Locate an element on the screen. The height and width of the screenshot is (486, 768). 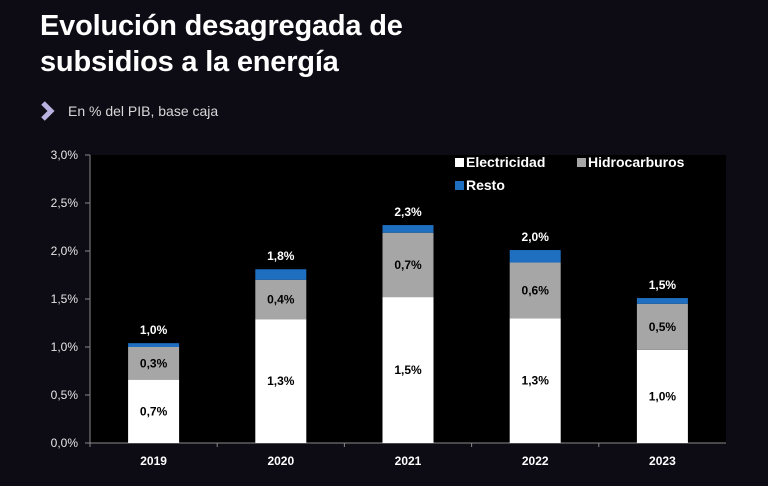
y-tick-label: 3,0% is located at coordinates (65, 155).